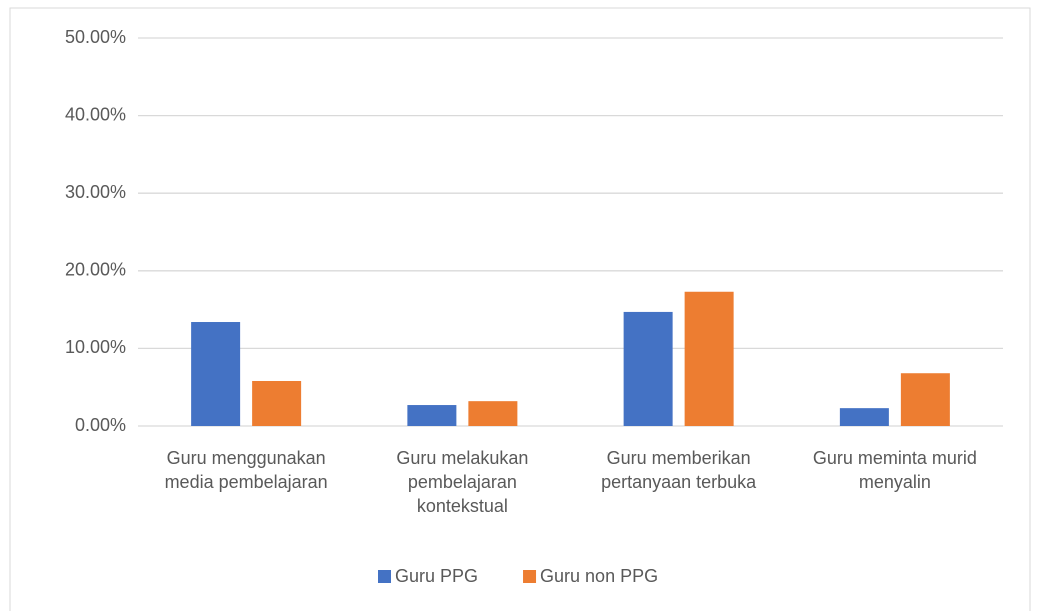 This screenshot has height=611, width=1041. I want to click on y-tick-label: 30.00%, so click(95, 192).